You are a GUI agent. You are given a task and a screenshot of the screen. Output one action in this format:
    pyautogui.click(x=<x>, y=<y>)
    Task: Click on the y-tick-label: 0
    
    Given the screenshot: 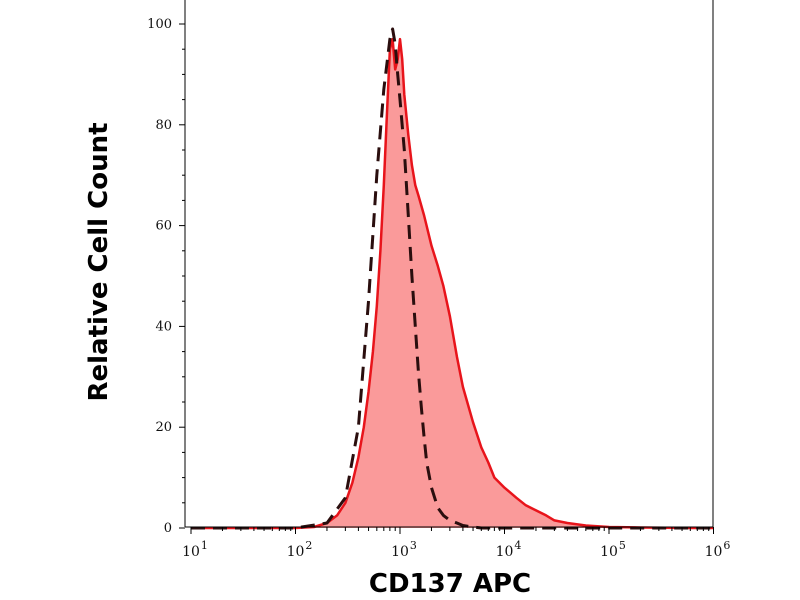 What is the action you would take?
    pyautogui.click(x=168, y=528)
    